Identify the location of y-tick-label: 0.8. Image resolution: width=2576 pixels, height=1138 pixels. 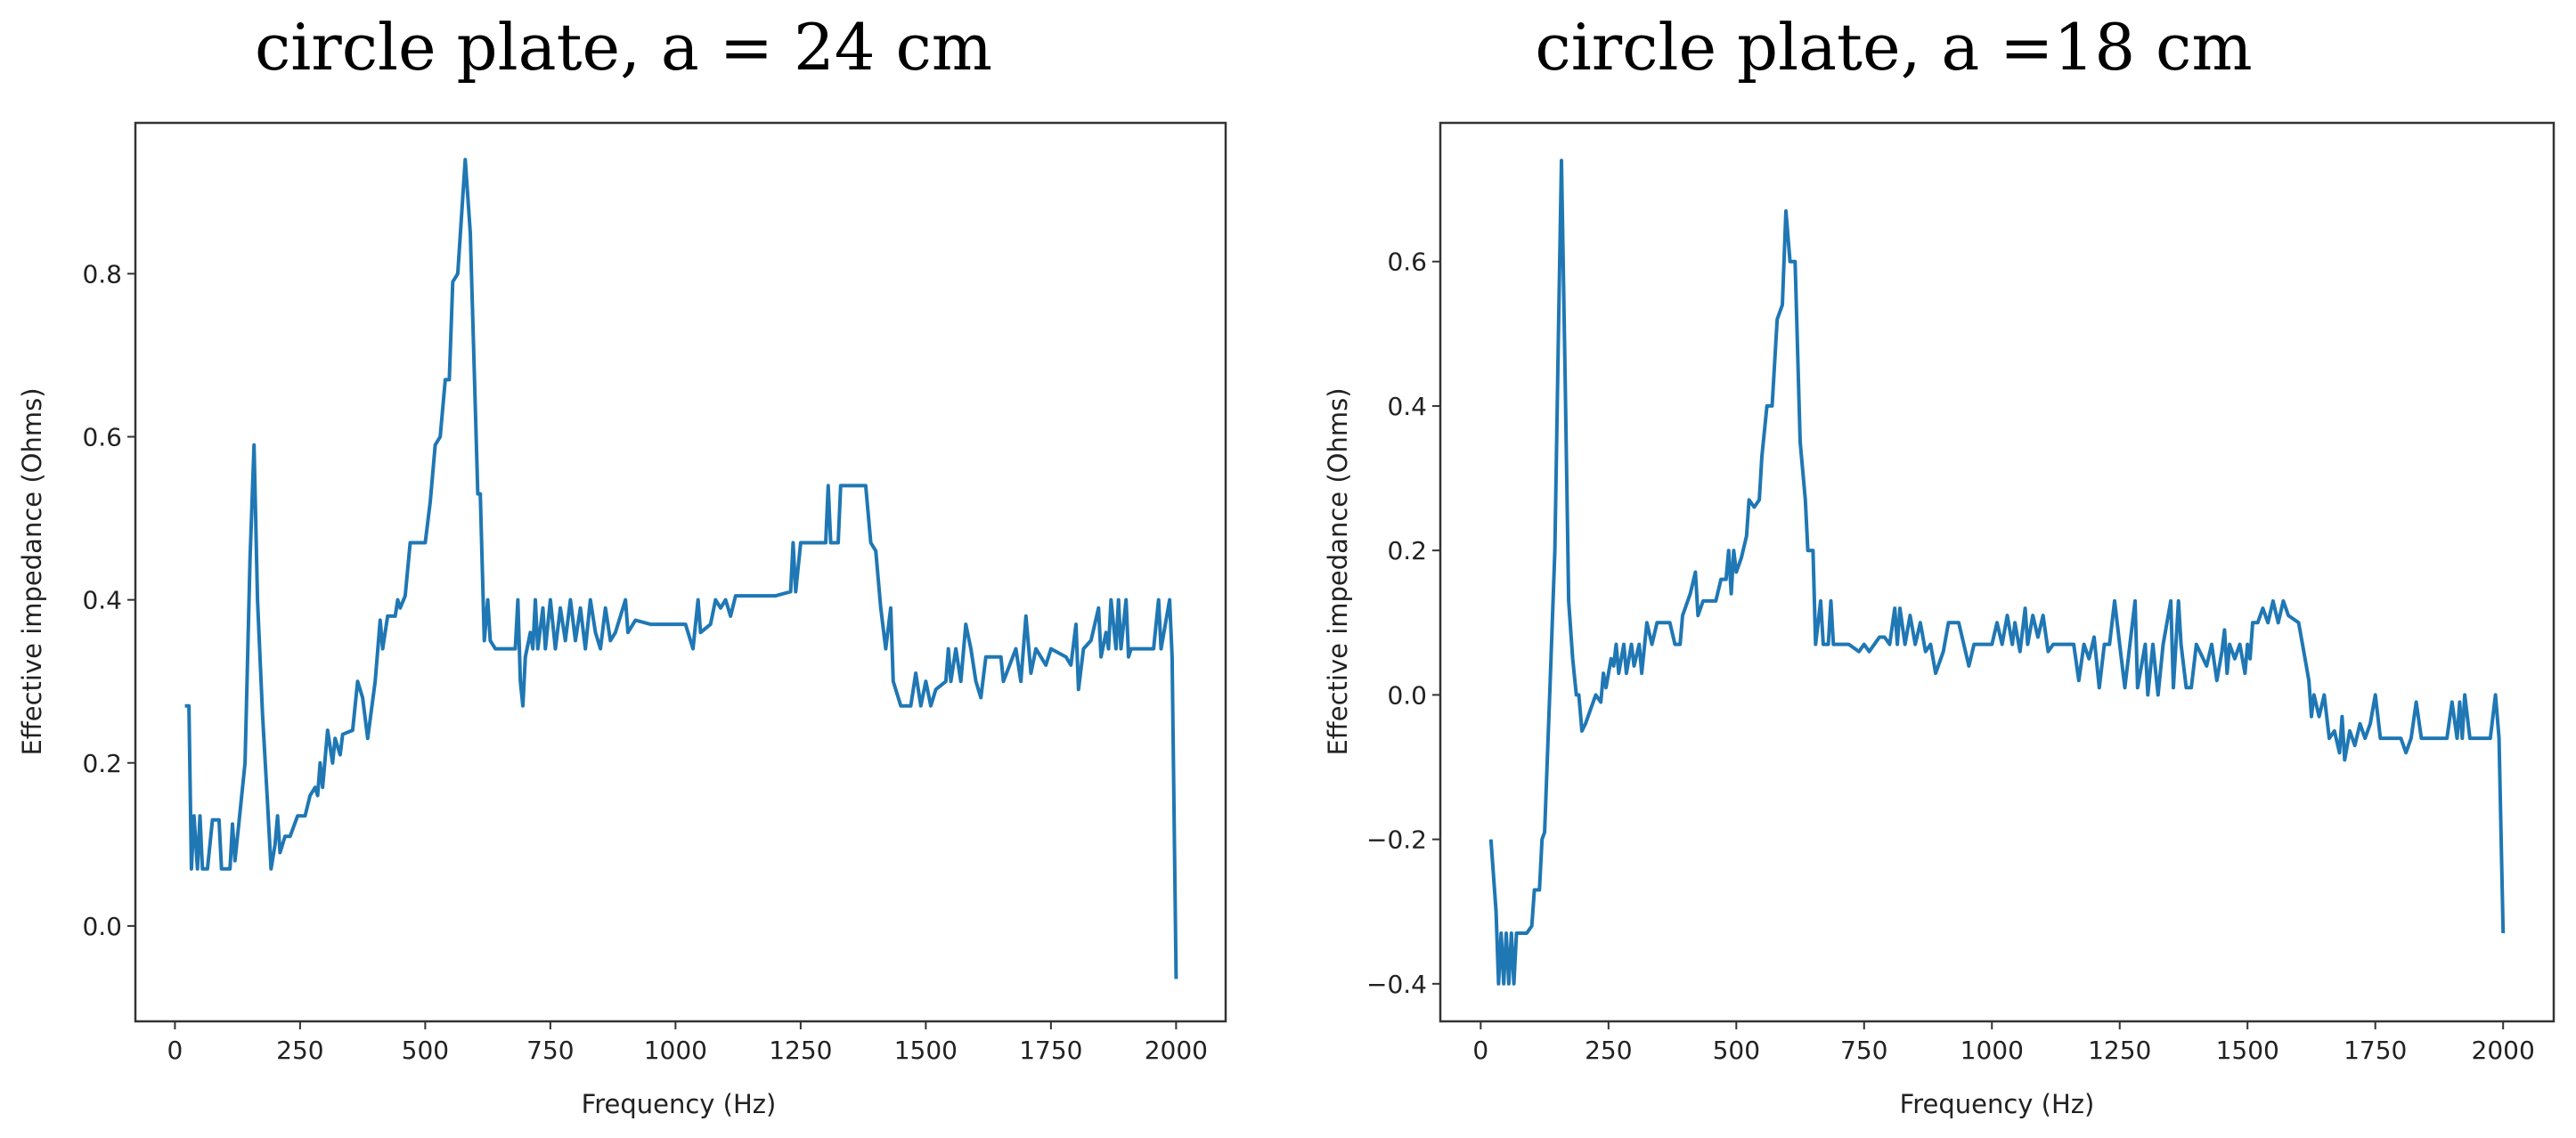
(102, 274).